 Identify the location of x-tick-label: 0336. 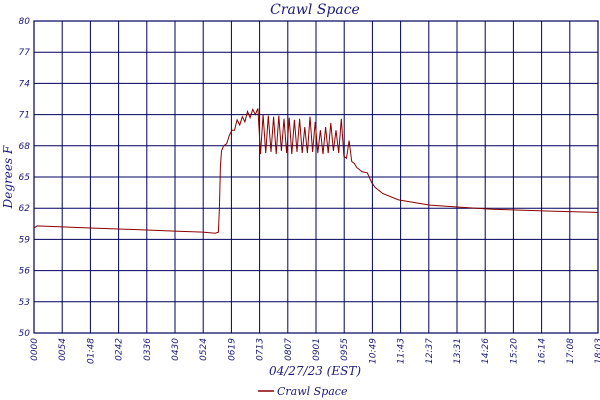
(148, 349).